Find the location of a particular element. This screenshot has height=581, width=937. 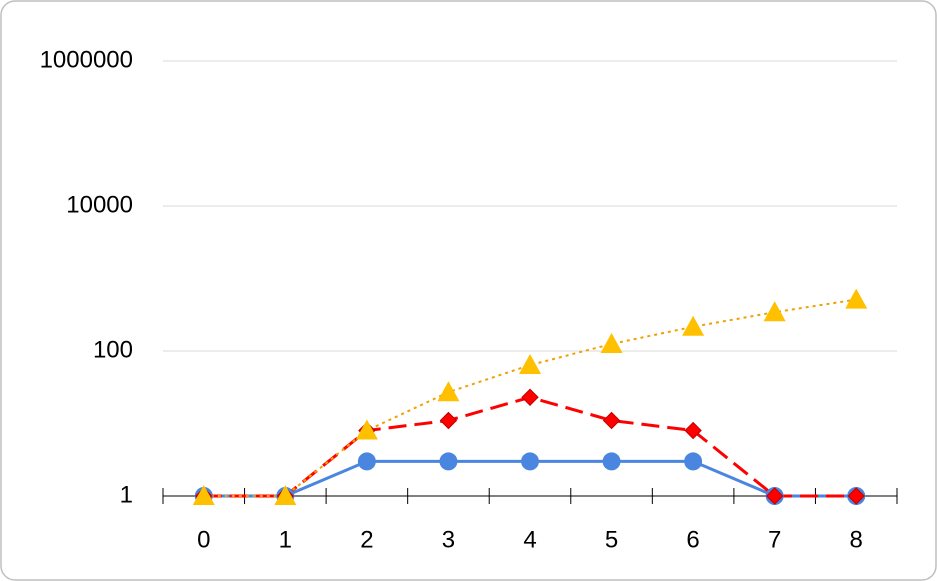

y-tick-label: 1000000 is located at coordinates (86, 59).